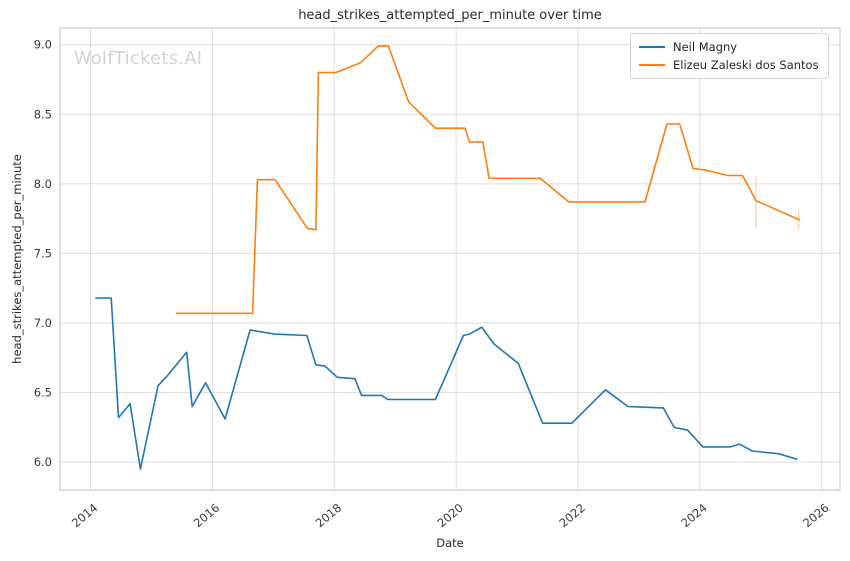 This screenshot has width=850, height=561. I want to click on legend-item-neil-magny: Neil Magny, so click(729, 47).